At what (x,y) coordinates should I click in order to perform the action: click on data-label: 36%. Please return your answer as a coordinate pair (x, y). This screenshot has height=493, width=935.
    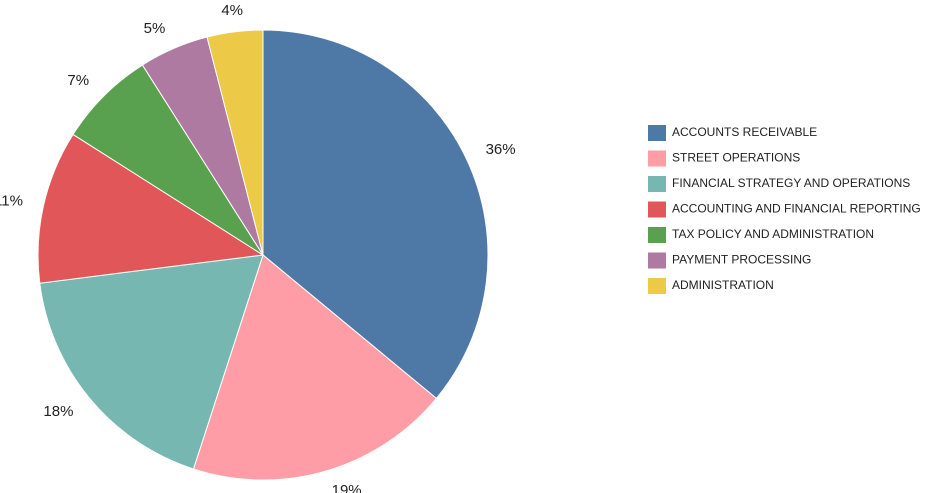
    Looking at the image, I should click on (501, 149).